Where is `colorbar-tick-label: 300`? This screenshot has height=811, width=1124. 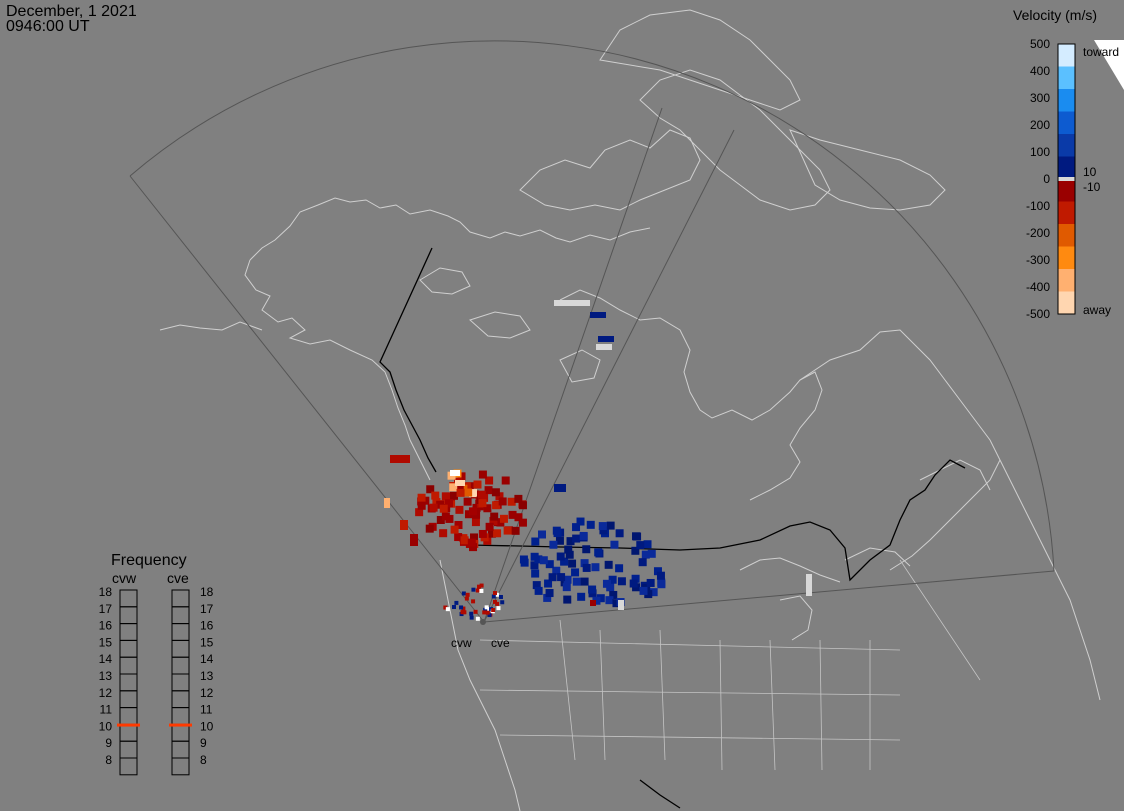
colorbar-tick-label: 300 is located at coordinates (1040, 98).